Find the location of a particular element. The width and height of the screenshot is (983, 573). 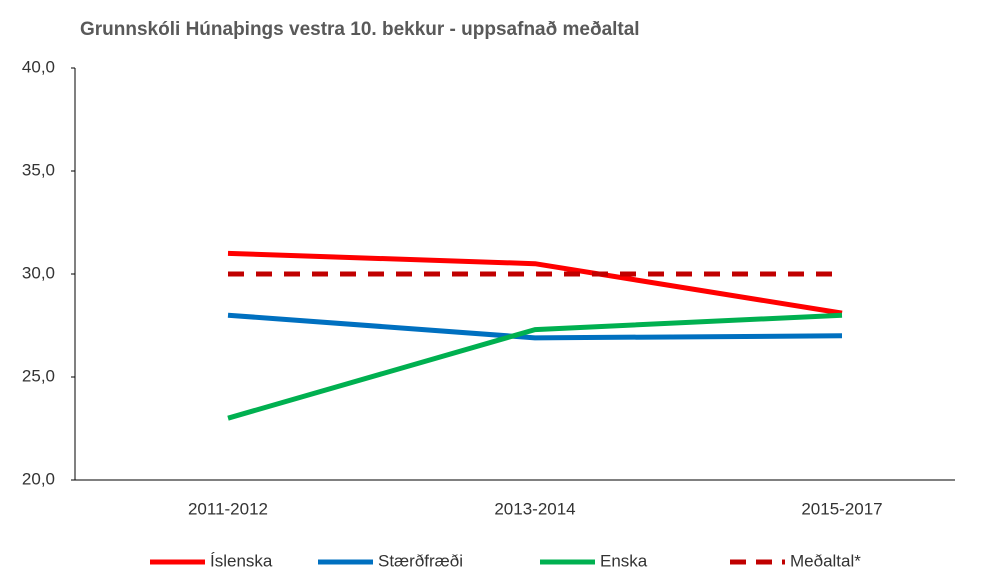

x-tick-label: 2013-2014 is located at coordinates (534, 508).